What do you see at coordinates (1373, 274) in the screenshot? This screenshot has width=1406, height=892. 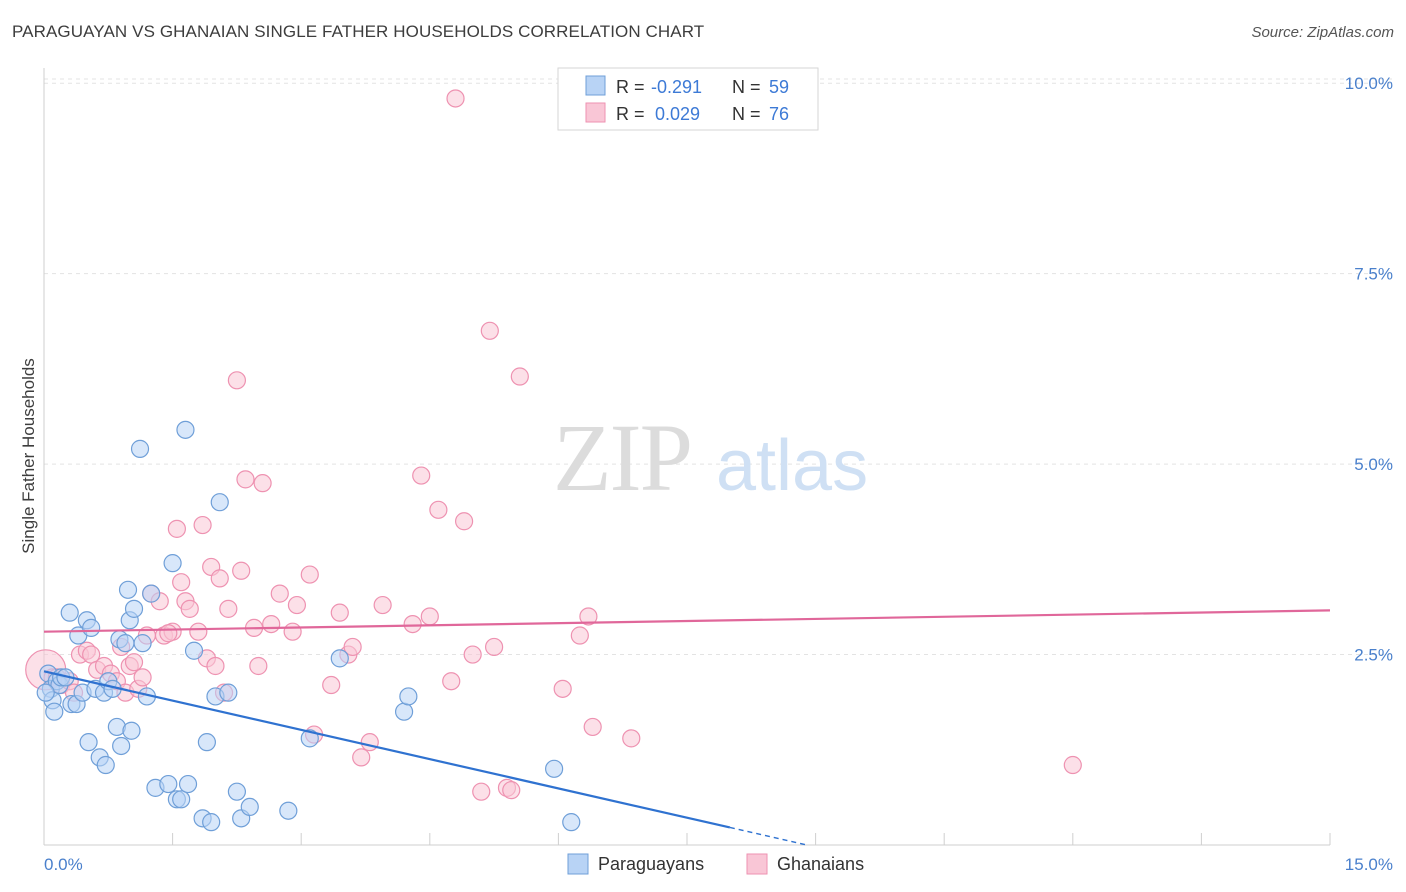 I see `y-tick-label: 7.5%` at bounding box center [1373, 274].